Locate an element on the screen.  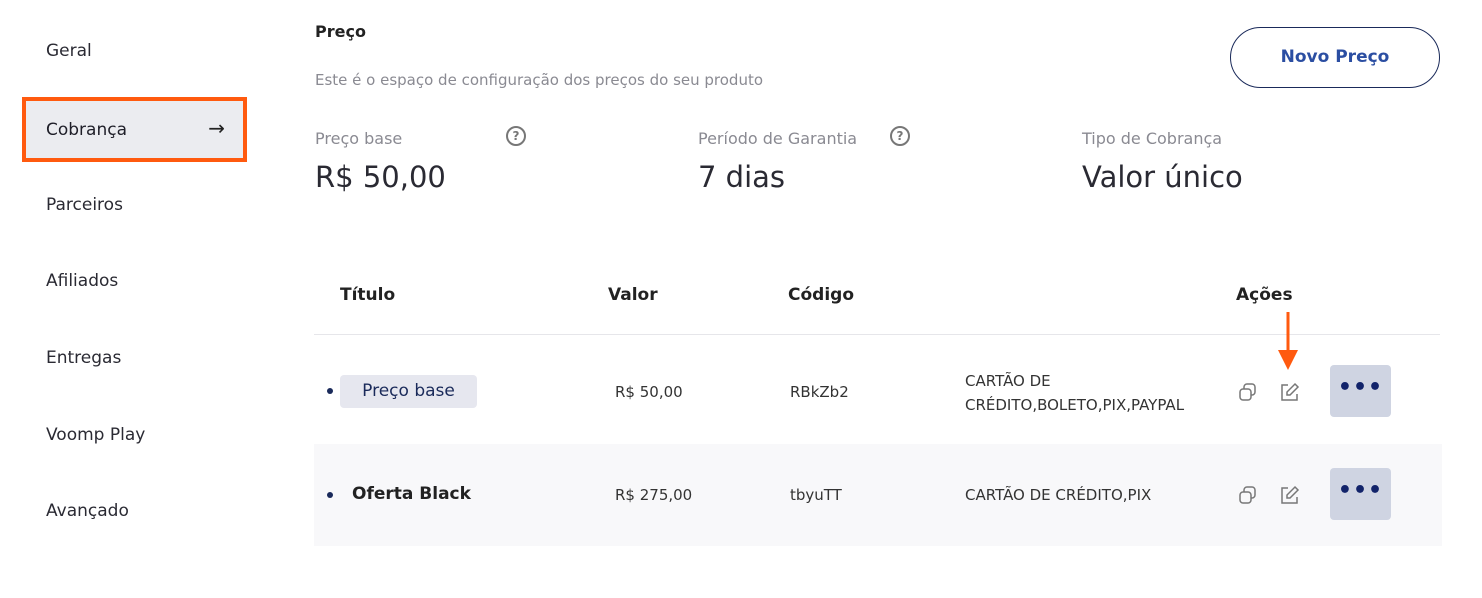
column-header-acoes: Ações is located at coordinates (1264, 295).